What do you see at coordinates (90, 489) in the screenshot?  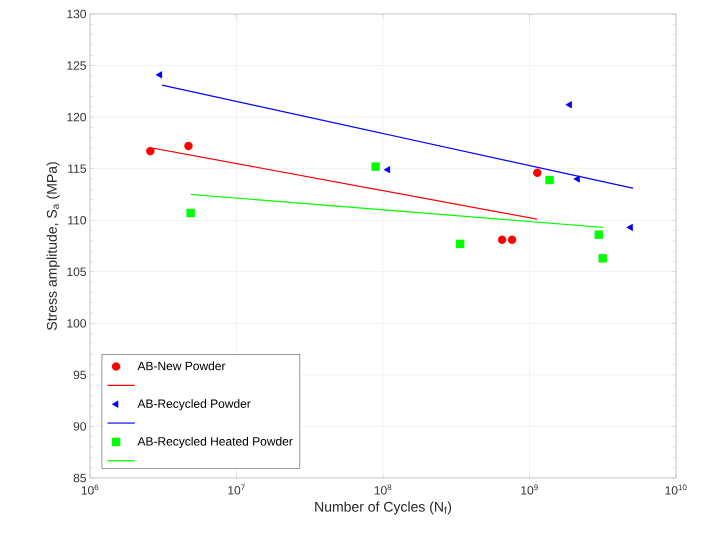 I see `x-tick-label: 10$^{6}$` at bounding box center [90, 489].